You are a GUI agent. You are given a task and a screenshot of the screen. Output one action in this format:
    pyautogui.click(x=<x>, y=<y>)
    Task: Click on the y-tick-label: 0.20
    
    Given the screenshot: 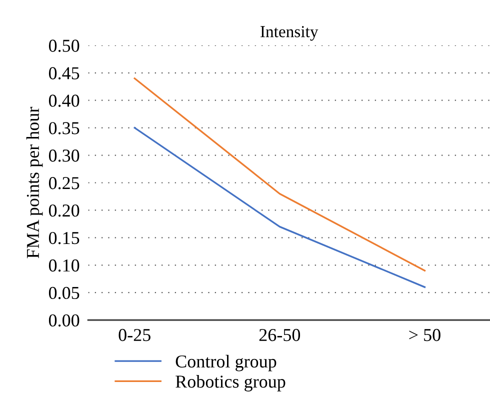 What is the action you would take?
    pyautogui.click(x=64, y=210)
    